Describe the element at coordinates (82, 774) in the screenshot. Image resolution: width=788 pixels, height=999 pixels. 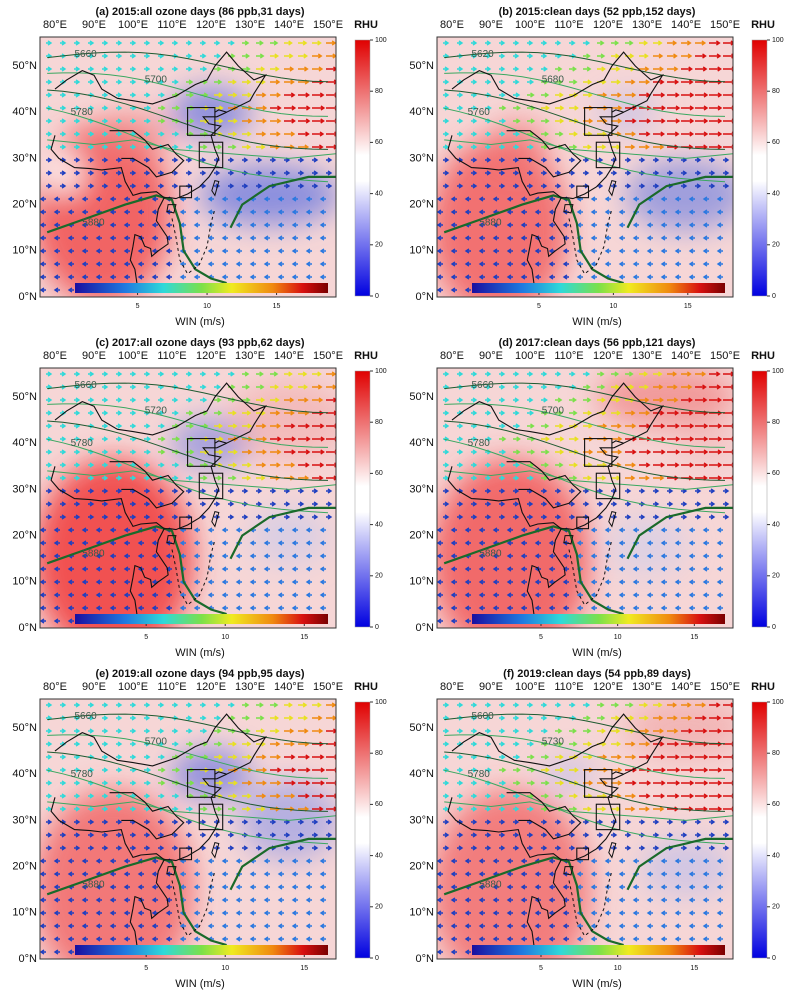
I see `contour-label: 5780` at that location.